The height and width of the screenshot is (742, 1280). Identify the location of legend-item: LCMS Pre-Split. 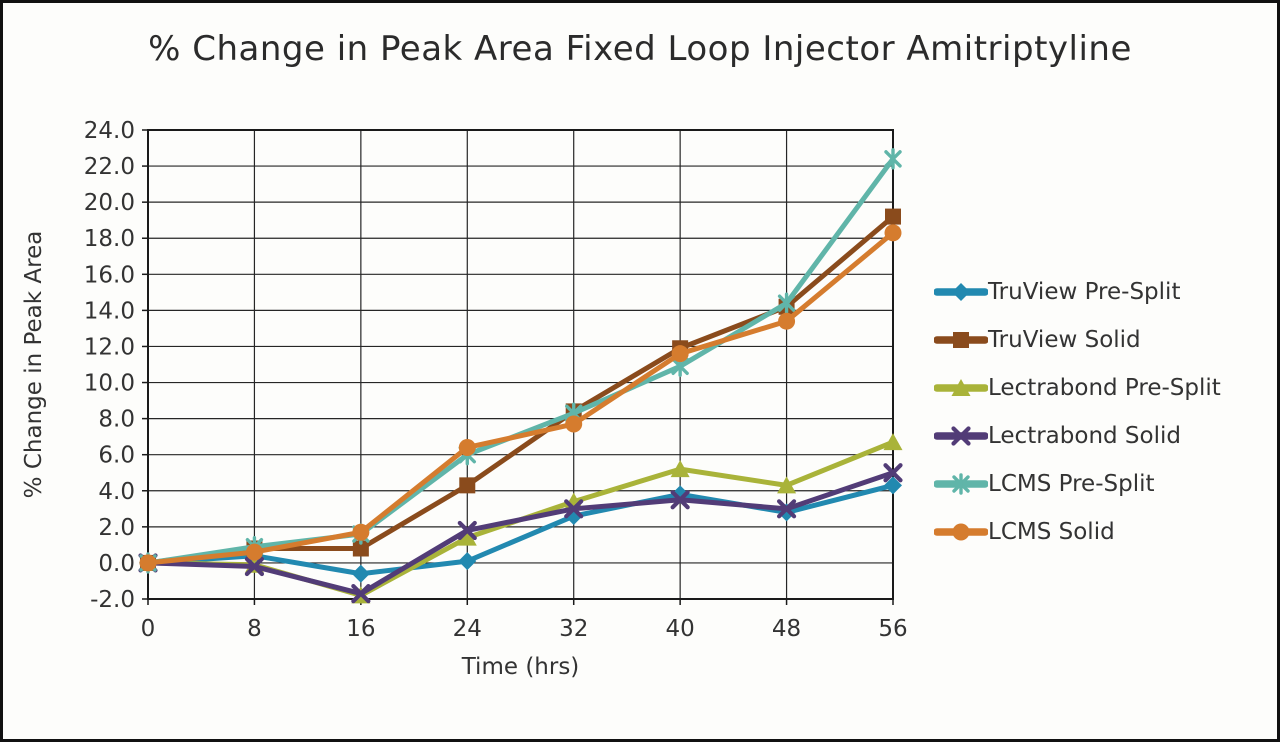
(1077, 484).